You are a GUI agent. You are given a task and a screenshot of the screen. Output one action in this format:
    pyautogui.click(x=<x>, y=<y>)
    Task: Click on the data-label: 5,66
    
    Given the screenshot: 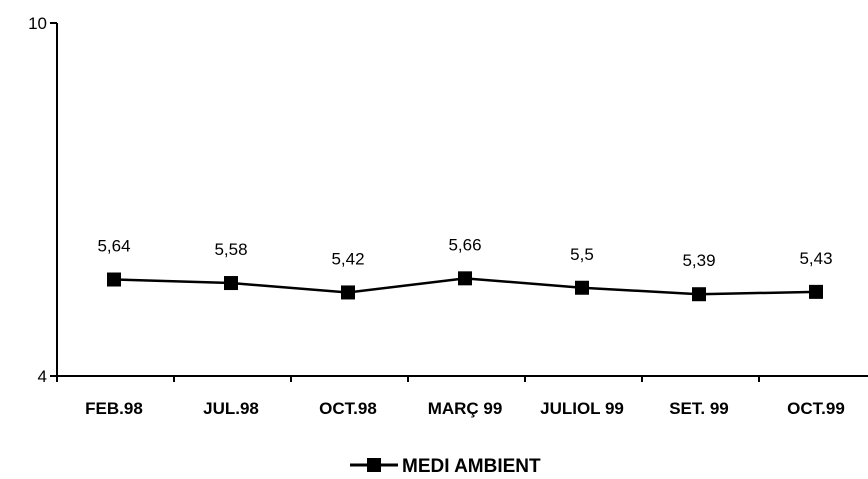 What is the action you would take?
    pyautogui.click(x=464, y=244)
    